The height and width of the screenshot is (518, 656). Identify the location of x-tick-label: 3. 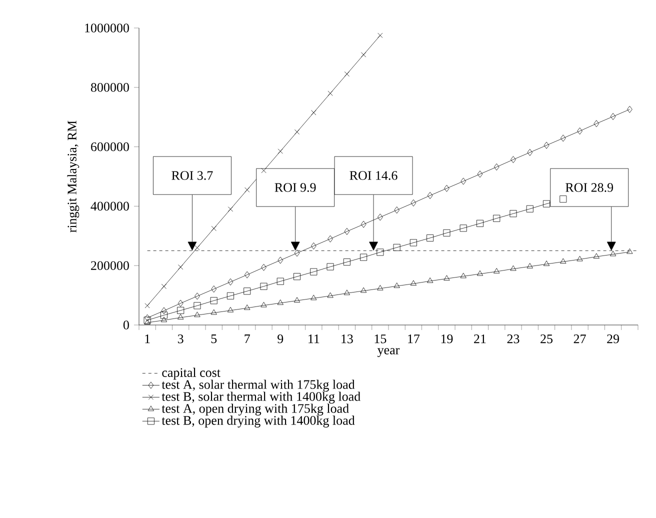
(181, 339).